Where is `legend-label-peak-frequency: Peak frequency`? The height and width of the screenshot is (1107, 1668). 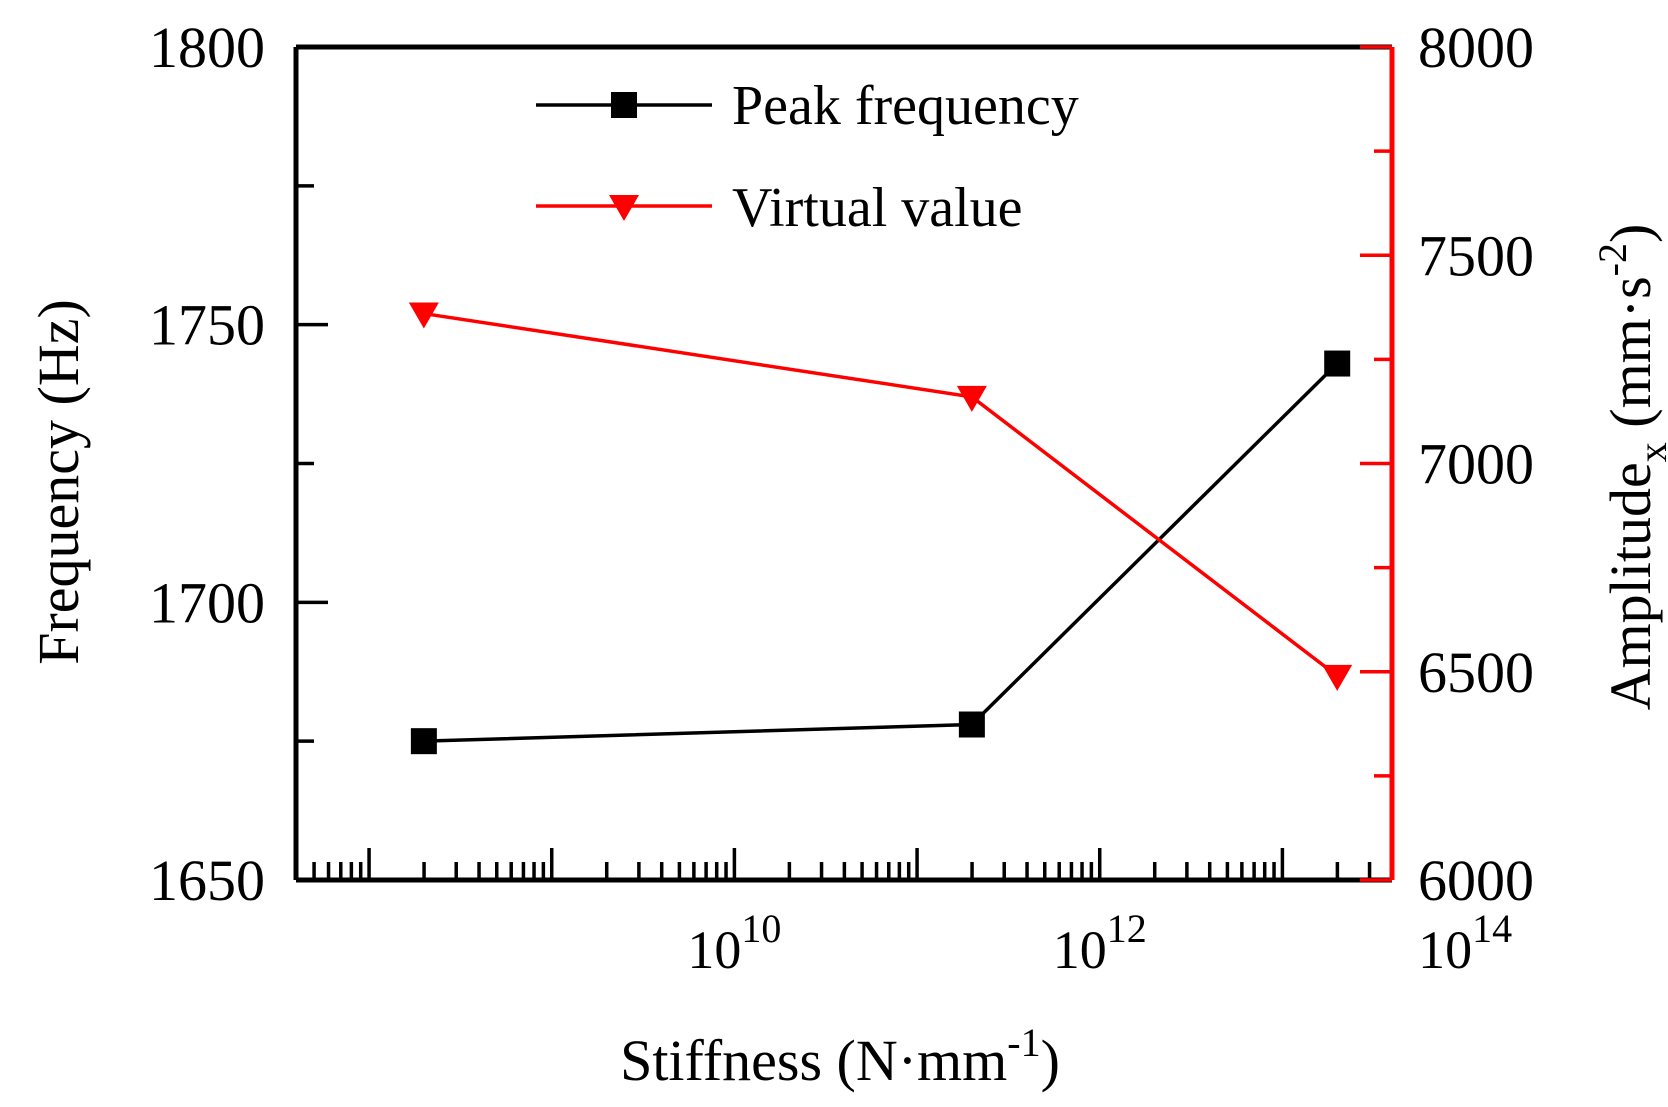 legend-label-peak-frequency: Peak frequency is located at coordinates (905, 106).